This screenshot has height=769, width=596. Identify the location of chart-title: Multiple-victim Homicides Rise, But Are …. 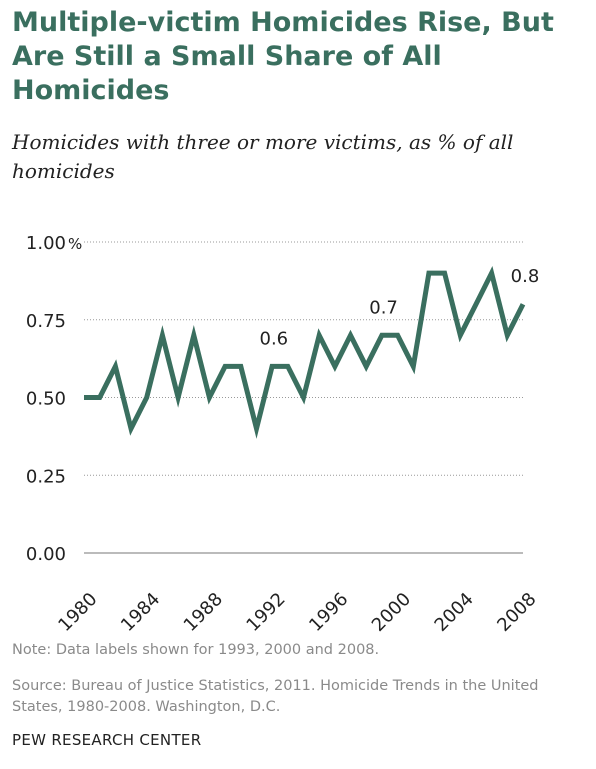
(283, 56).